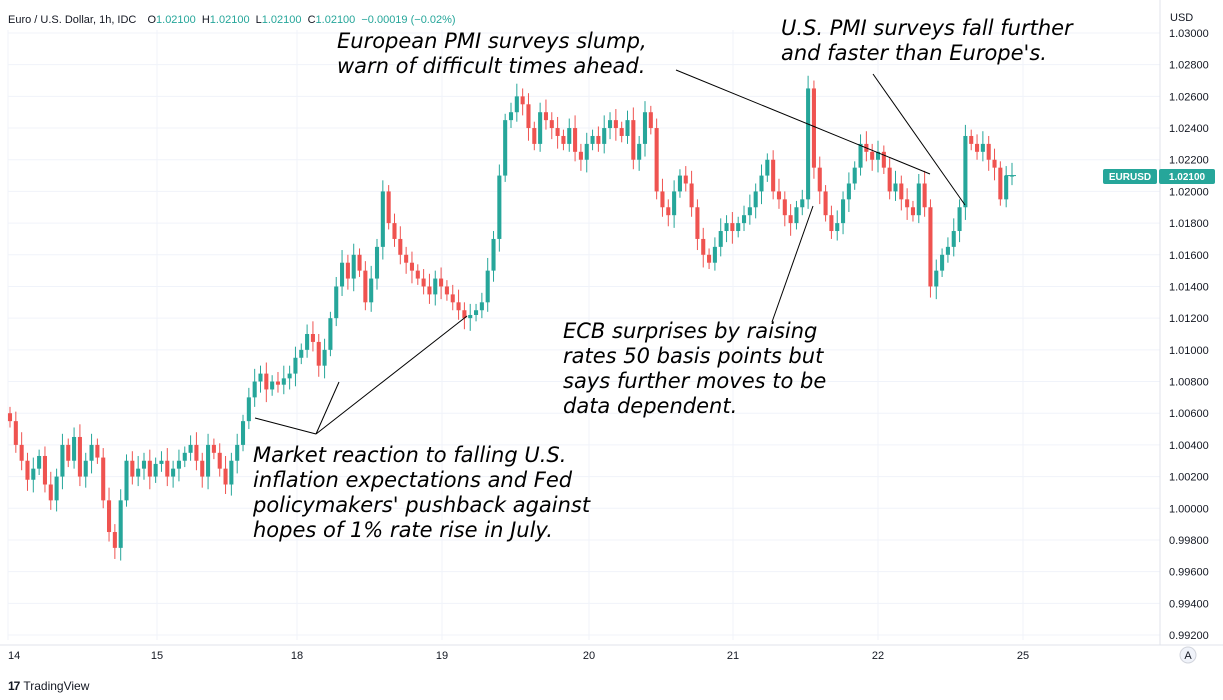  What do you see at coordinates (1187, 177) in the screenshot?
I see `price-tag-value: 1.02100` at bounding box center [1187, 177].